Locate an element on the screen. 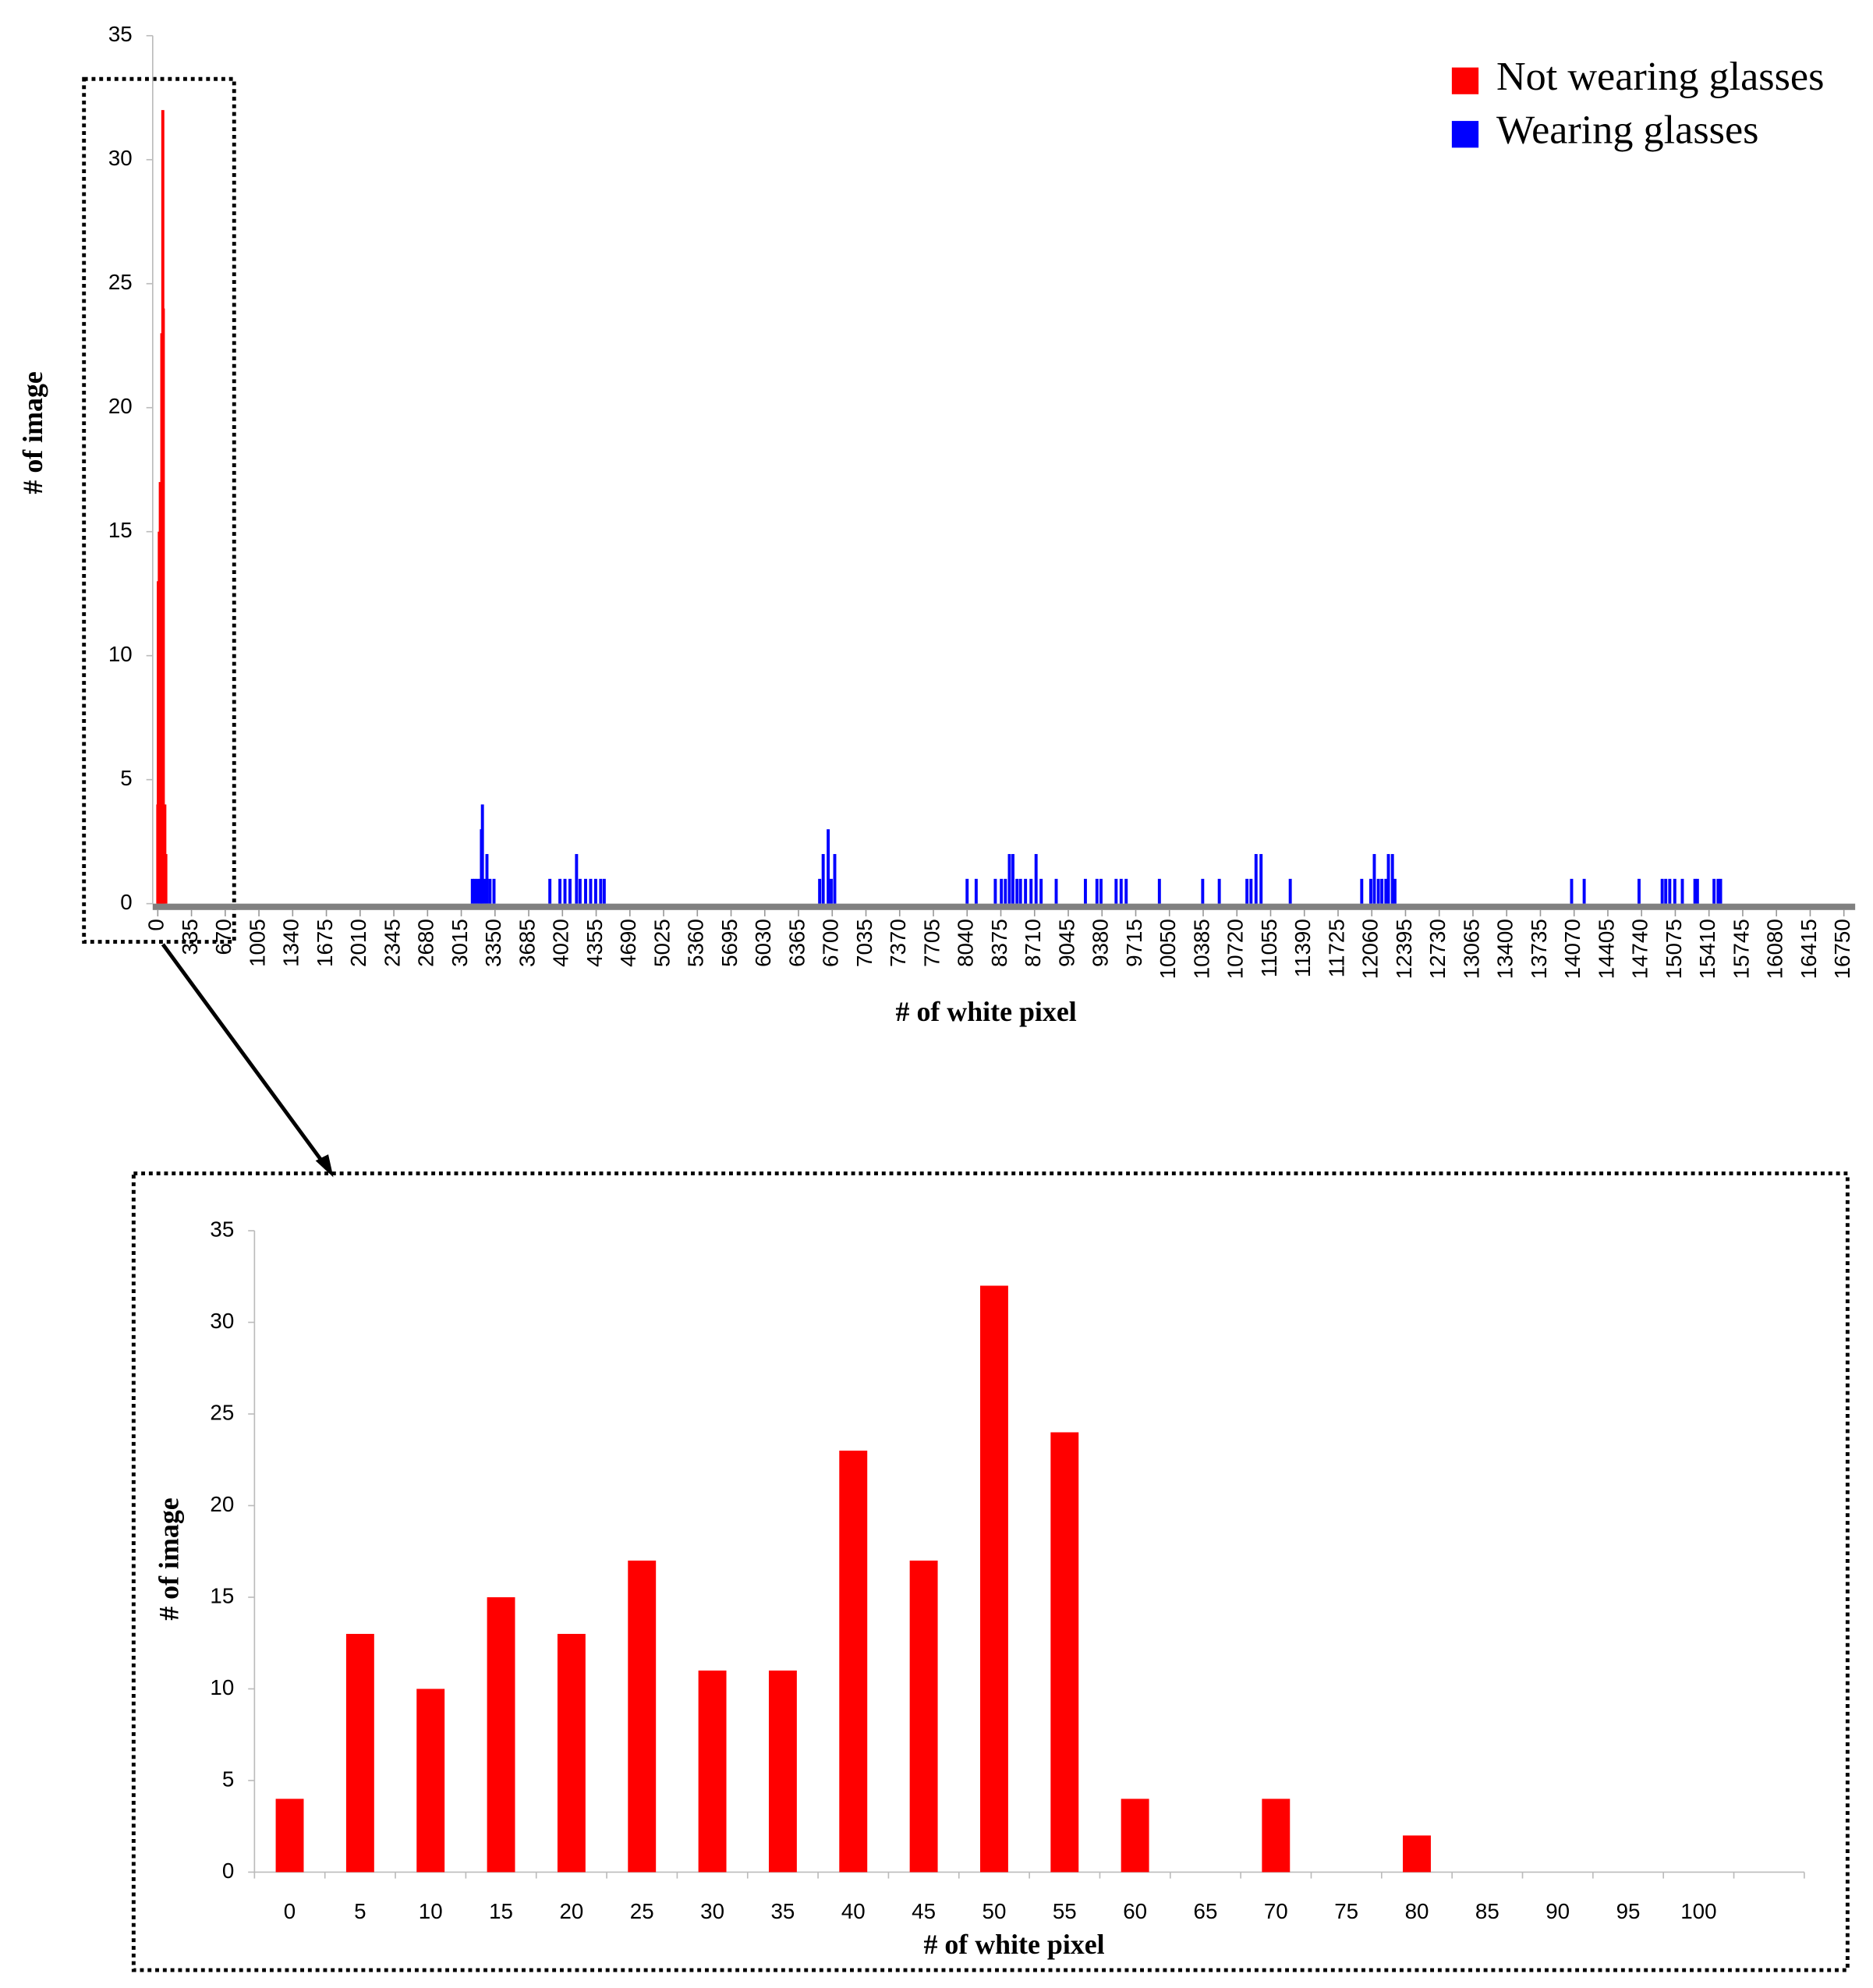 This screenshot has height=1988, width=1873. y-tick-label: 35 is located at coordinates (120, 34).